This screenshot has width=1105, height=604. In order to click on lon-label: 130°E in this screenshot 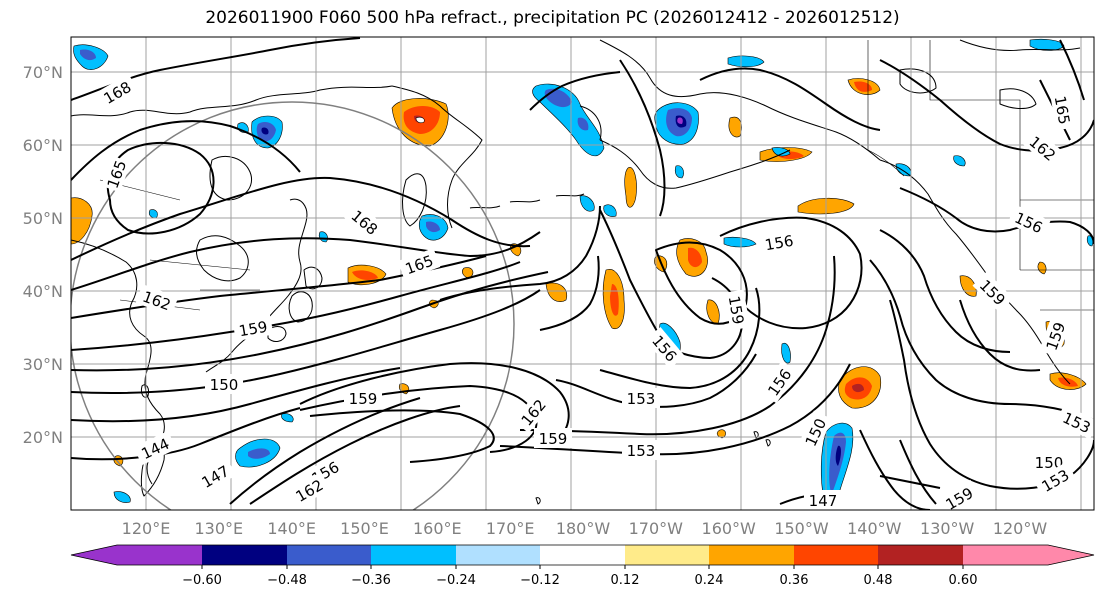, I will do `click(218, 528)`.